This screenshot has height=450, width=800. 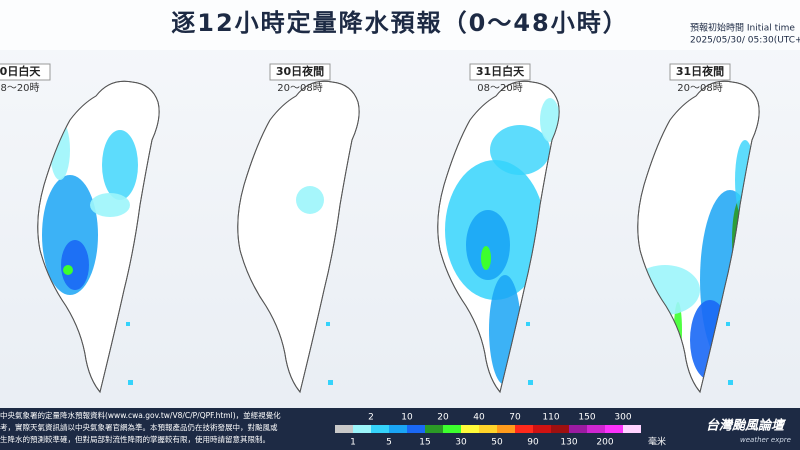 What do you see at coordinates (19, 88) in the screenshot?
I see `panel-hours: 8～20時` at bounding box center [19, 88].